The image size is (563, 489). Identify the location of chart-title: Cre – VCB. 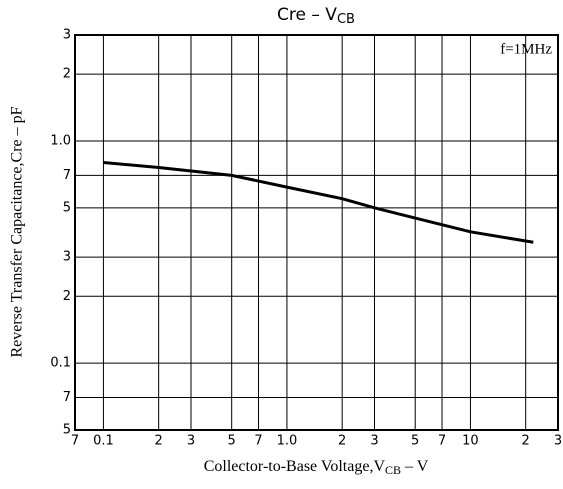
(316, 16).